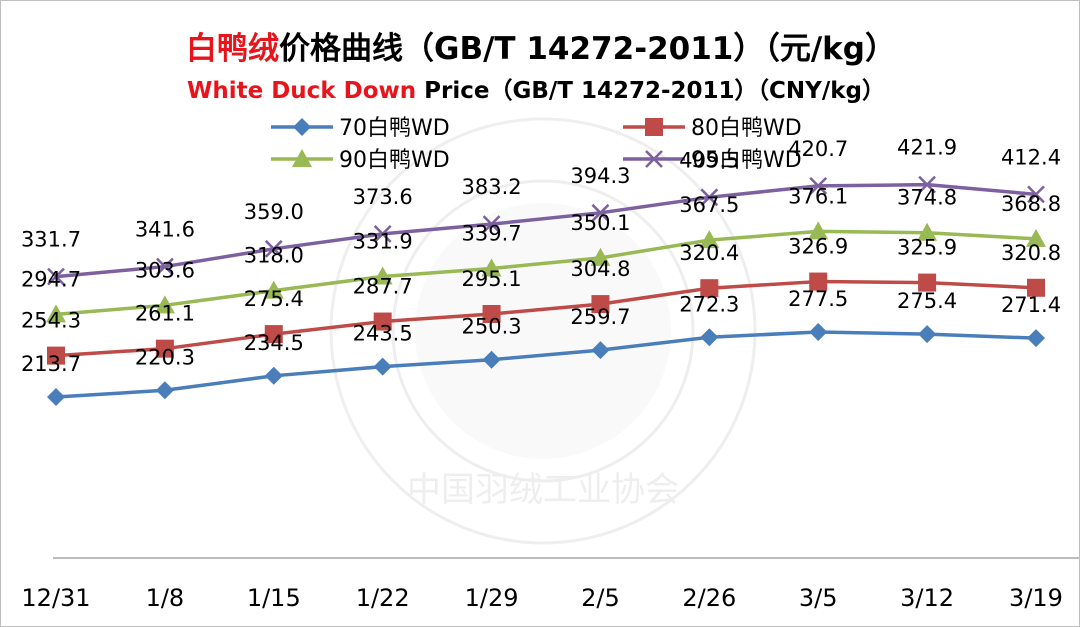  I want to click on chart-title-en-rest: Price（GB/T 14272-2011）（CNY/kg）, so click(650, 90).